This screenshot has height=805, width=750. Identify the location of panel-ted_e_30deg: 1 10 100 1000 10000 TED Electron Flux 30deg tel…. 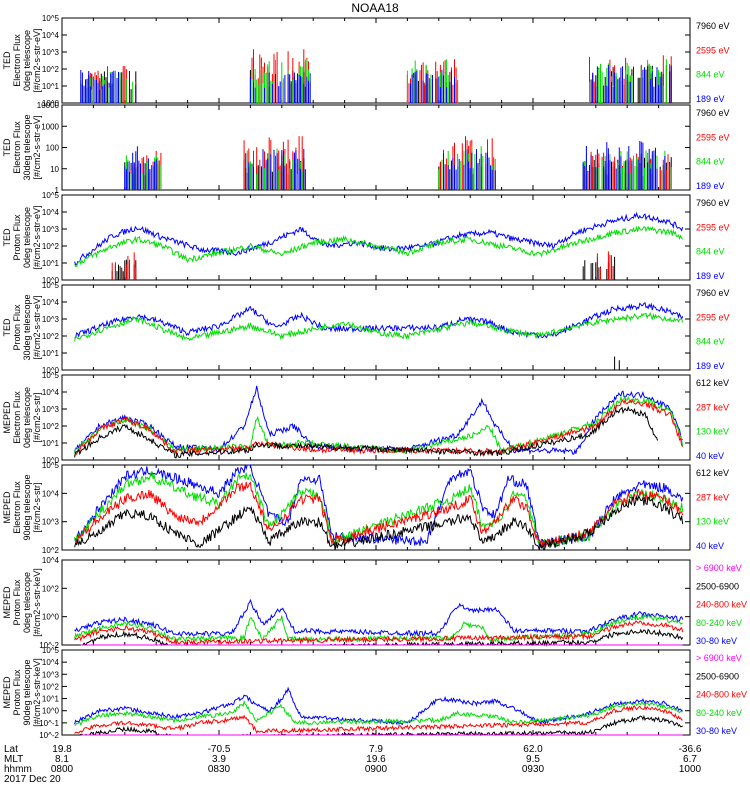
(366, 148).